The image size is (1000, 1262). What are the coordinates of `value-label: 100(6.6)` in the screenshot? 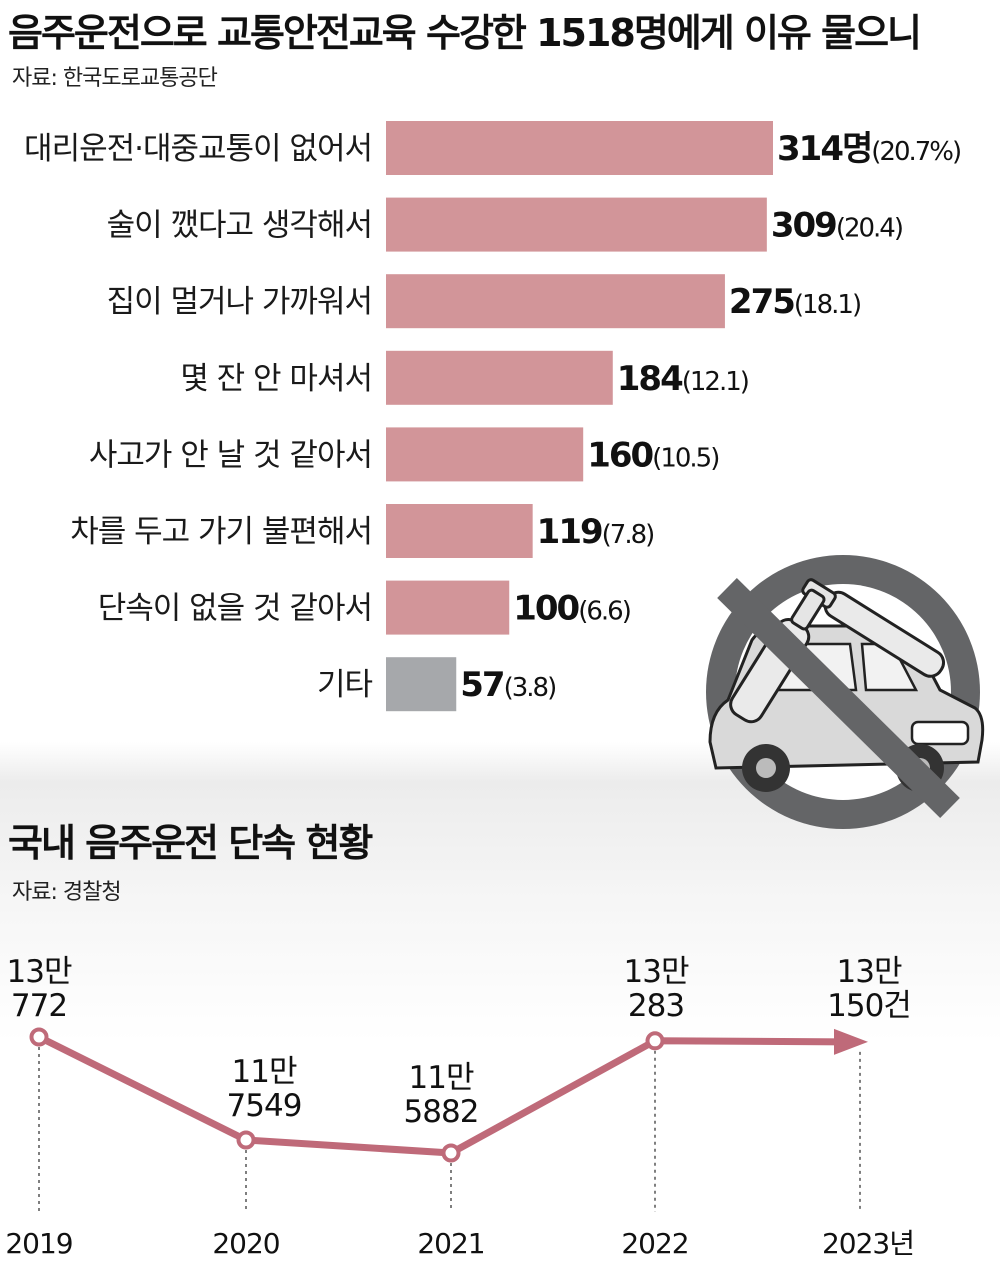 It's located at (571, 609).